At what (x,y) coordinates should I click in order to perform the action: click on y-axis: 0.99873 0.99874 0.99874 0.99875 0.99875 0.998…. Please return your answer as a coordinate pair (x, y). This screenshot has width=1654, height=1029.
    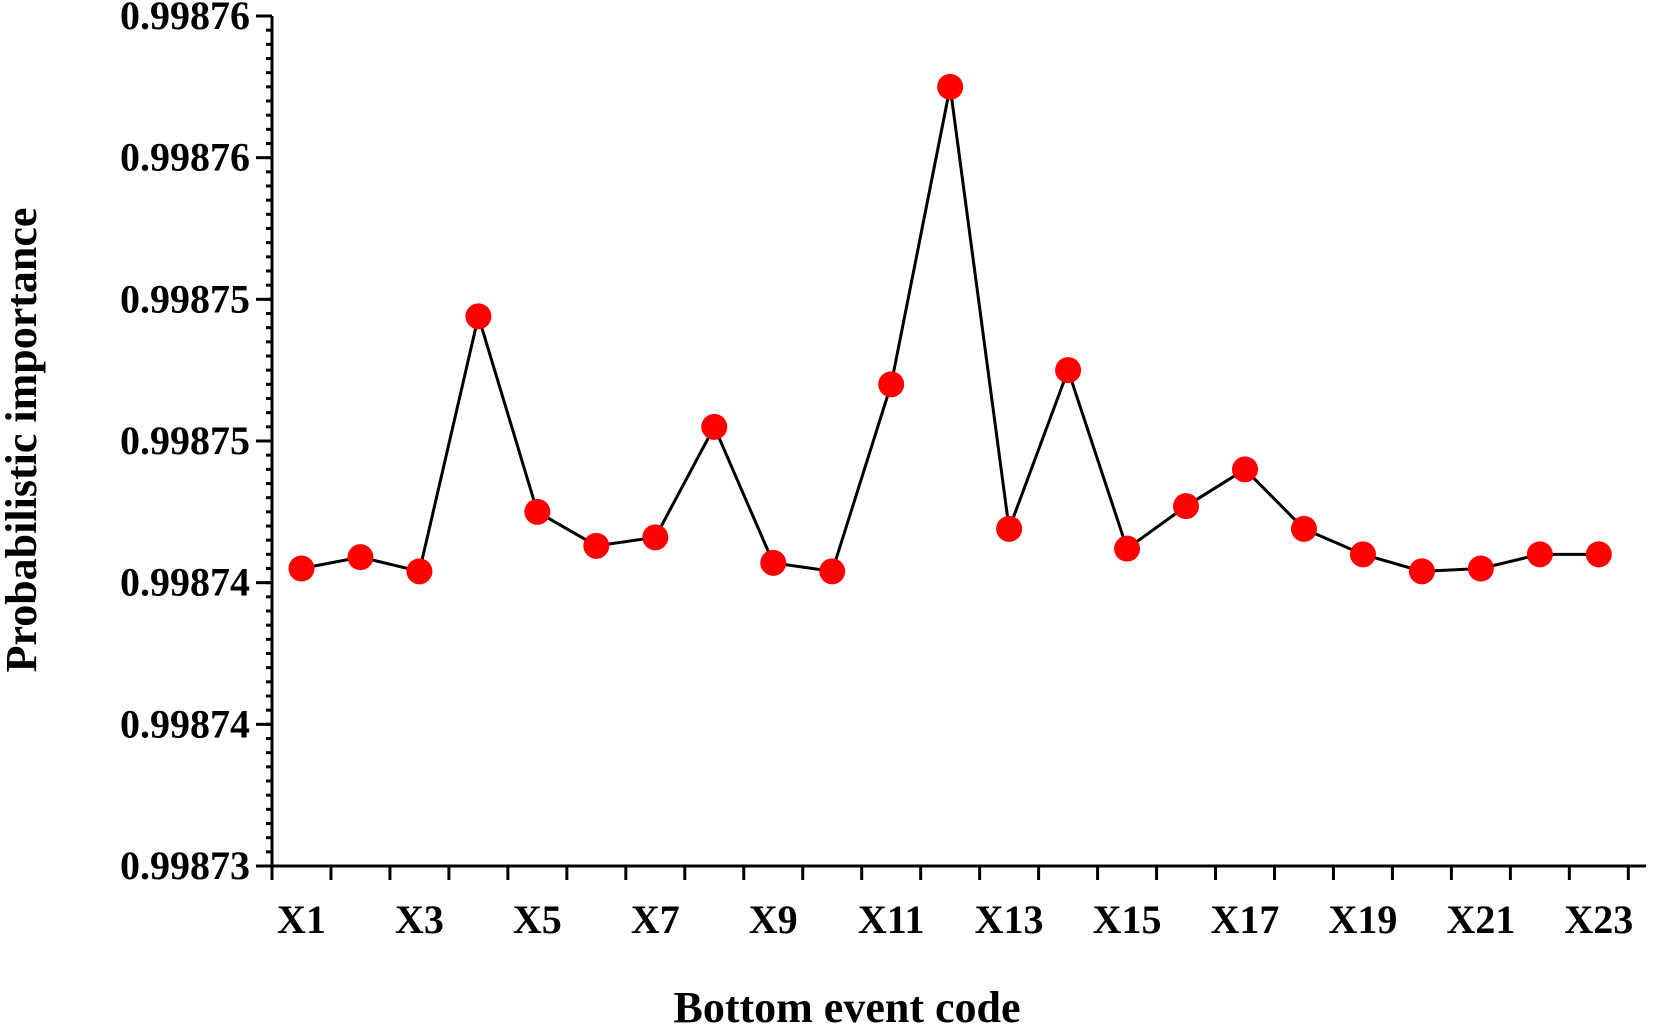
    Looking at the image, I should click on (197, 444).